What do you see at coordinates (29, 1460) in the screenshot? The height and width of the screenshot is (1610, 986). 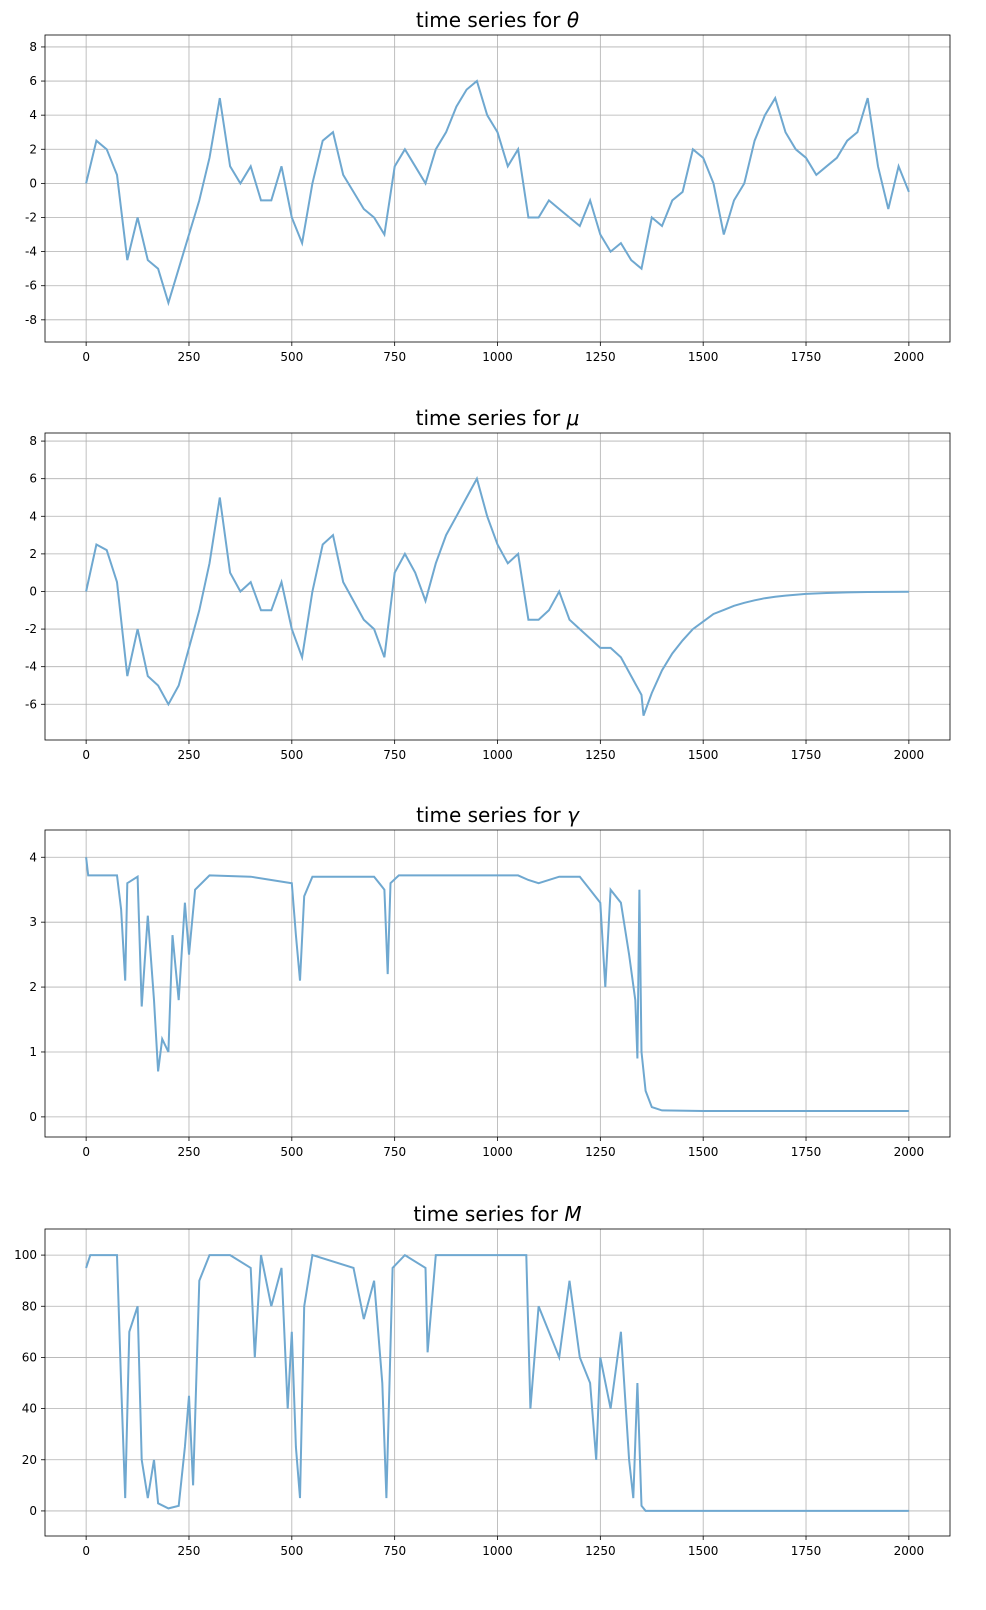 I see `y-tick-label: 20` at bounding box center [29, 1460].